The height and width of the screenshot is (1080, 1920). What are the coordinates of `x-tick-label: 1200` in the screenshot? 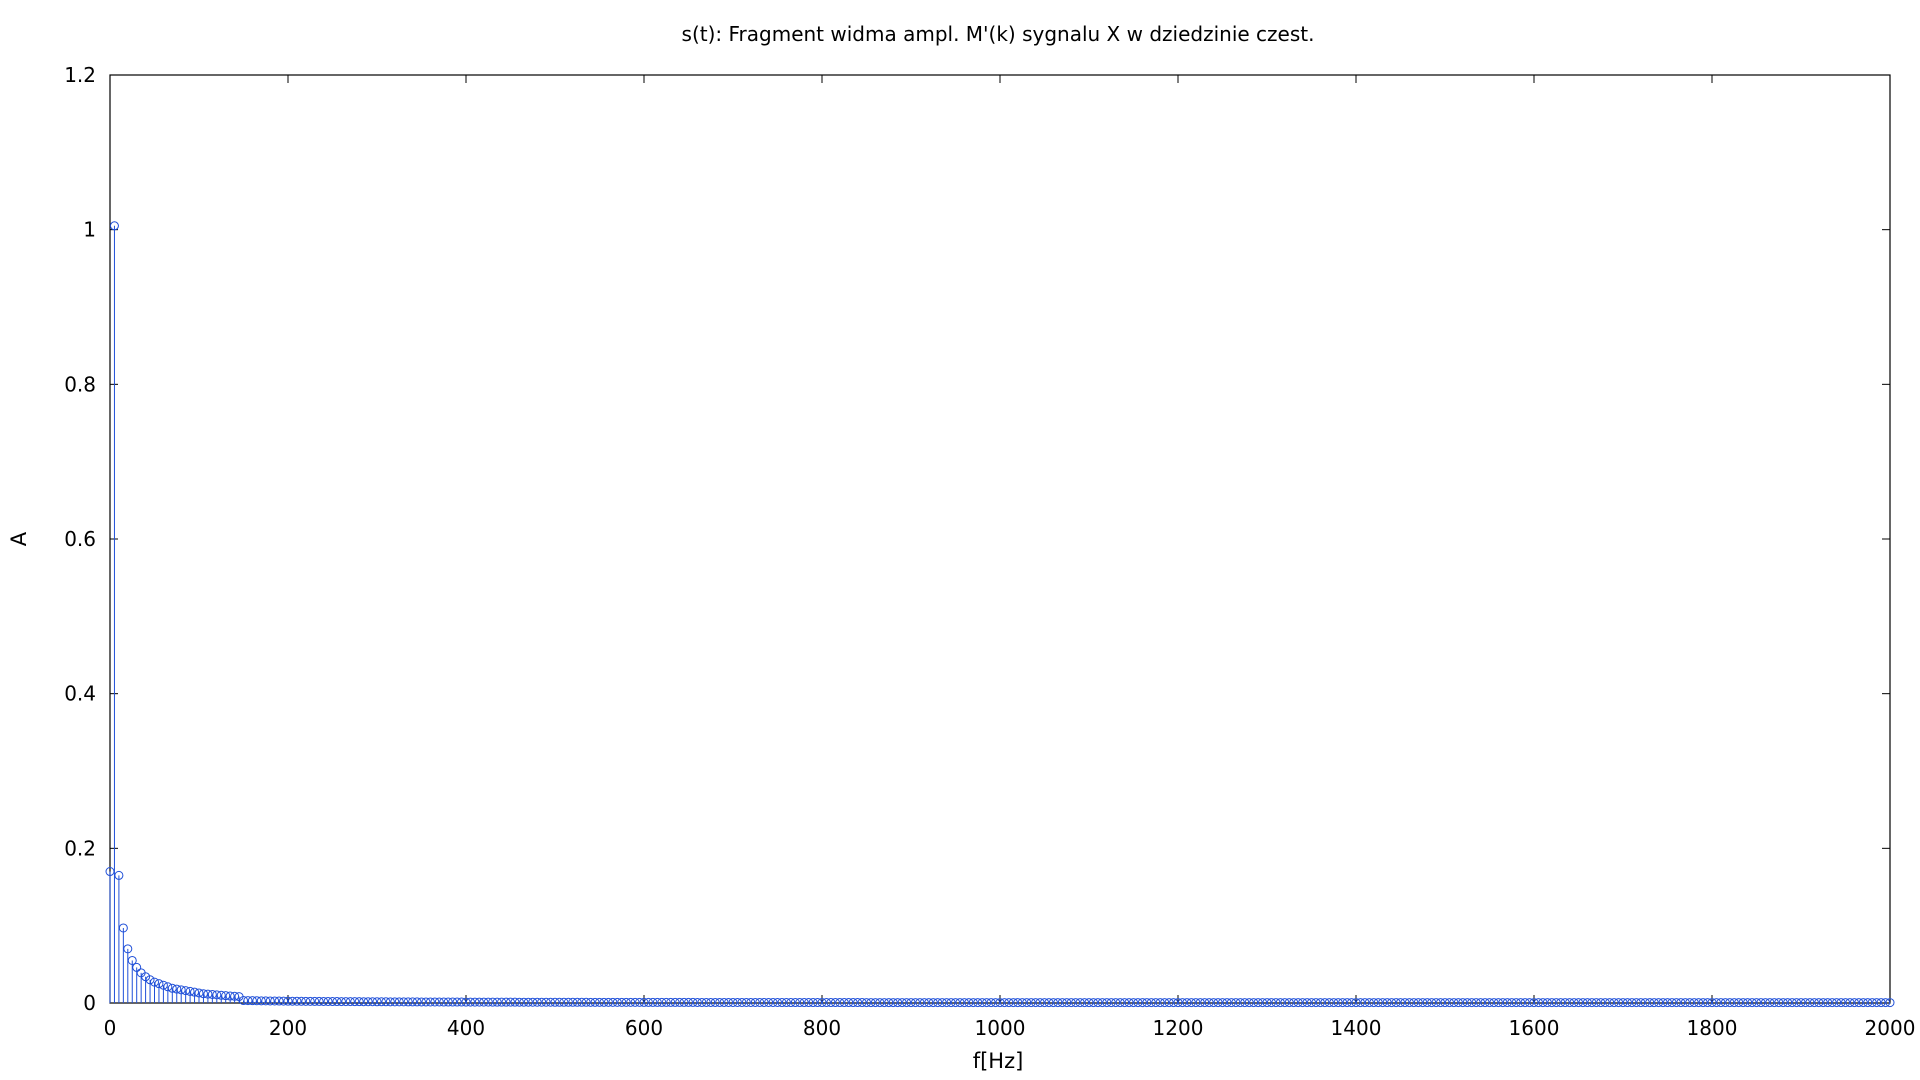 It's located at (1178, 1028).